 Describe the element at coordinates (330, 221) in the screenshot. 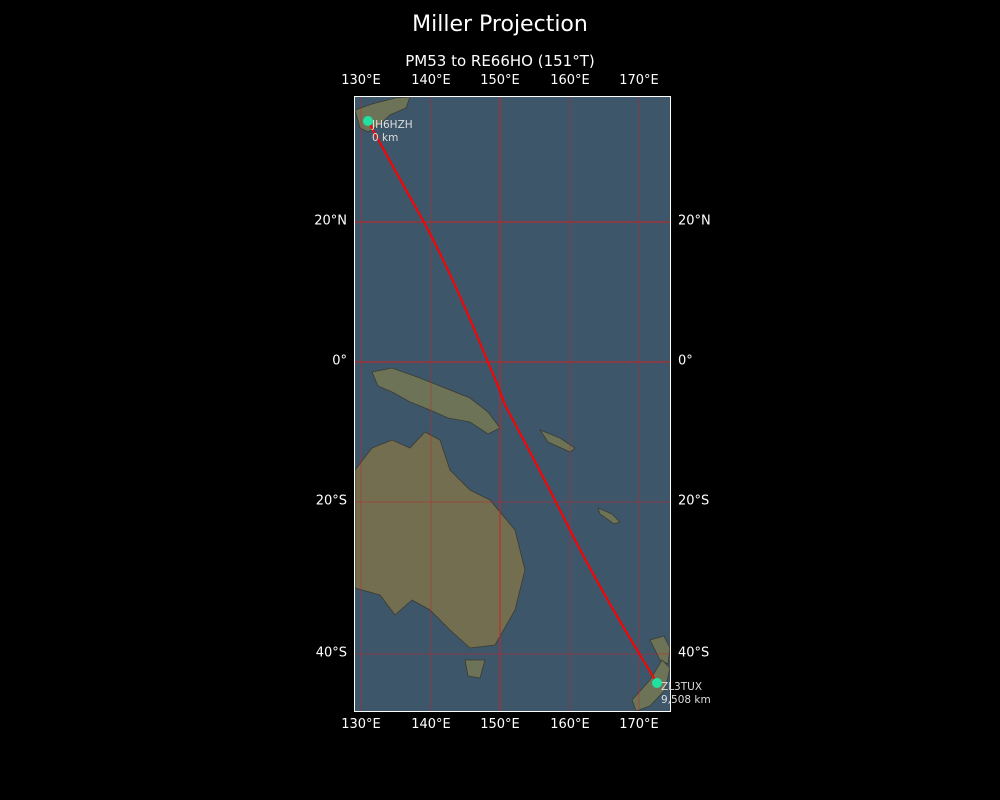

I see `lat-tick-left: 20°N` at that location.